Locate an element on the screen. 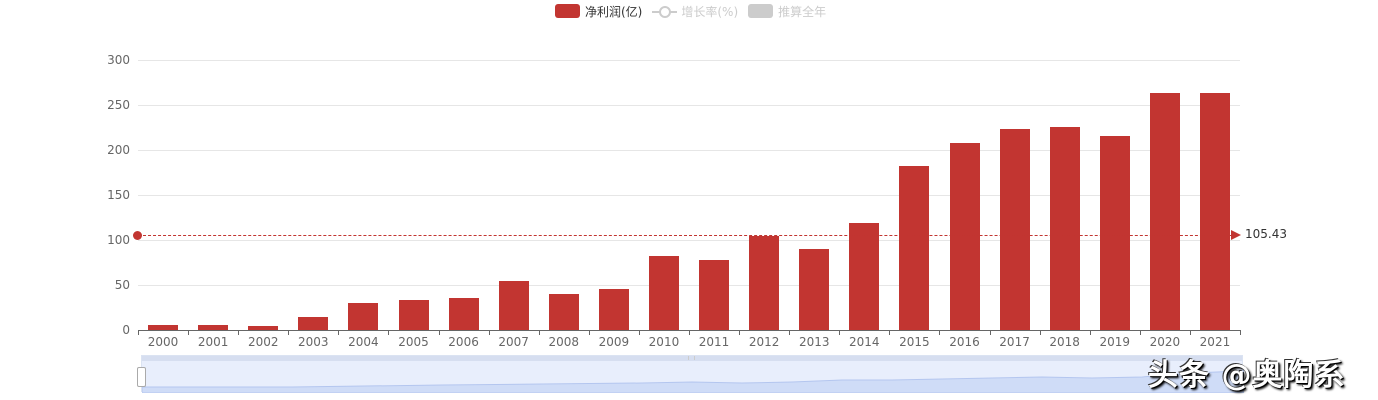 The width and height of the screenshot is (1378, 400). bar-2016 is located at coordinates (964, 236).